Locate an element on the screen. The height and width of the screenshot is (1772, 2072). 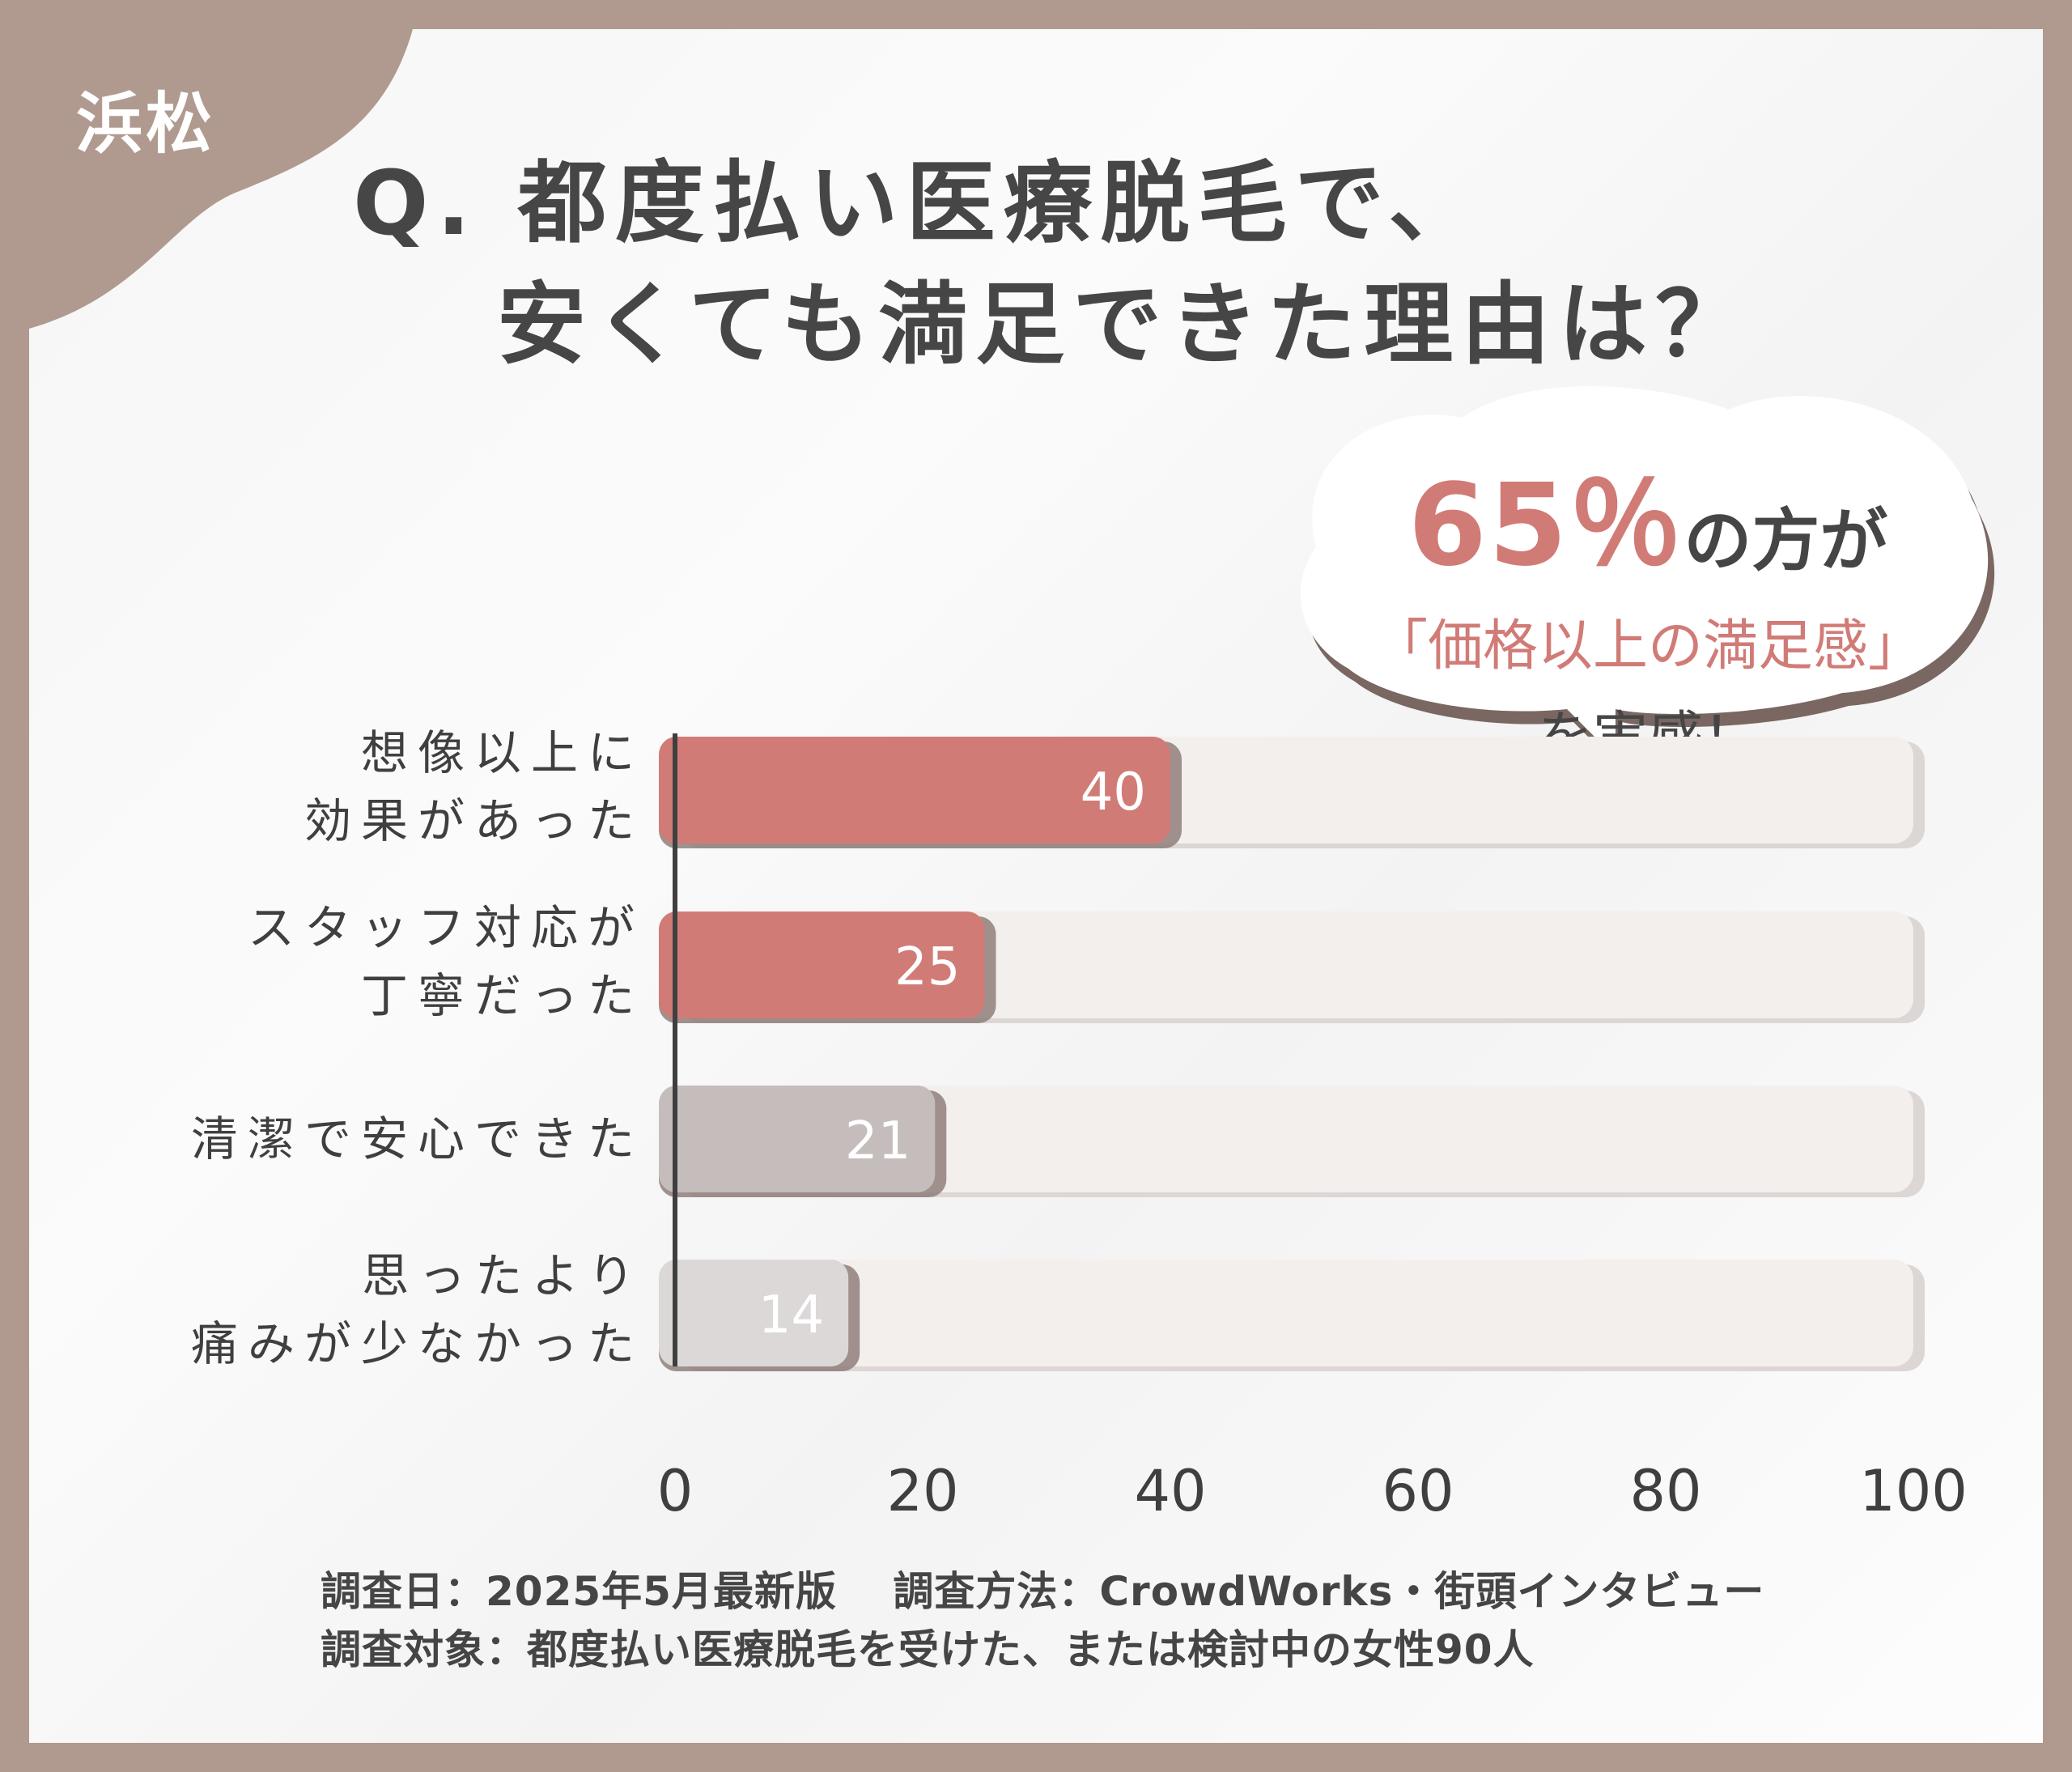
category-label: 想像以上に is located at coordinates (502, 752).